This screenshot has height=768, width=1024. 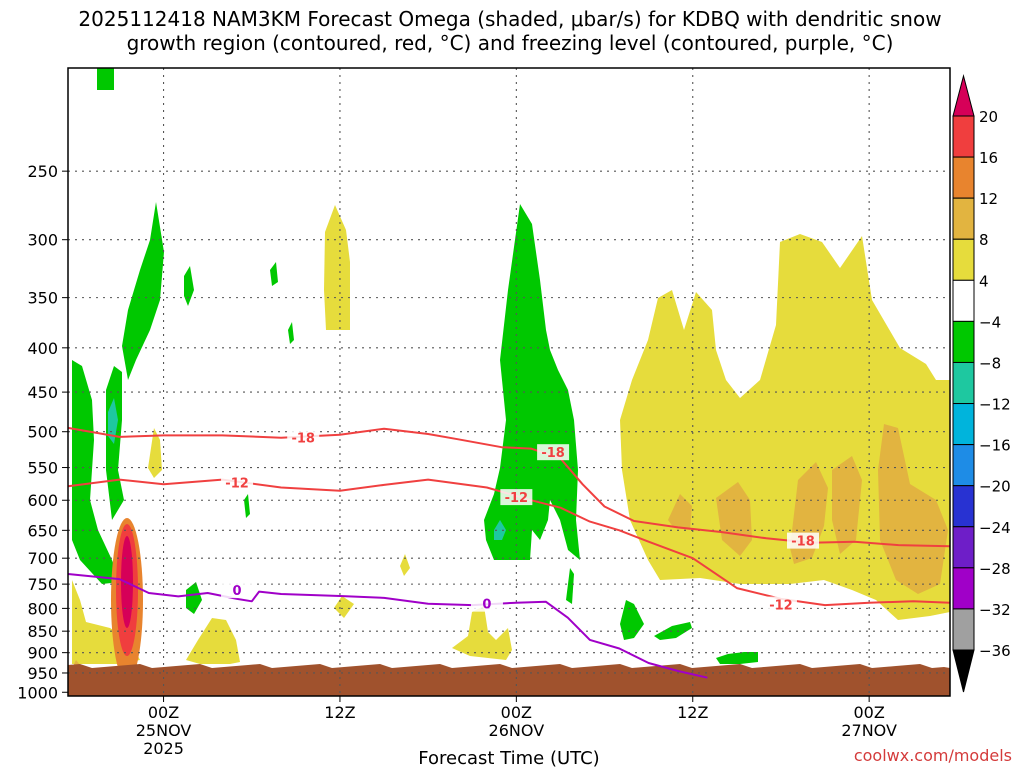 What do you see at coordinates (42, 171) in the screenshot?
I see `y-tick-label-250: 250` at bounding box center [42, 171].